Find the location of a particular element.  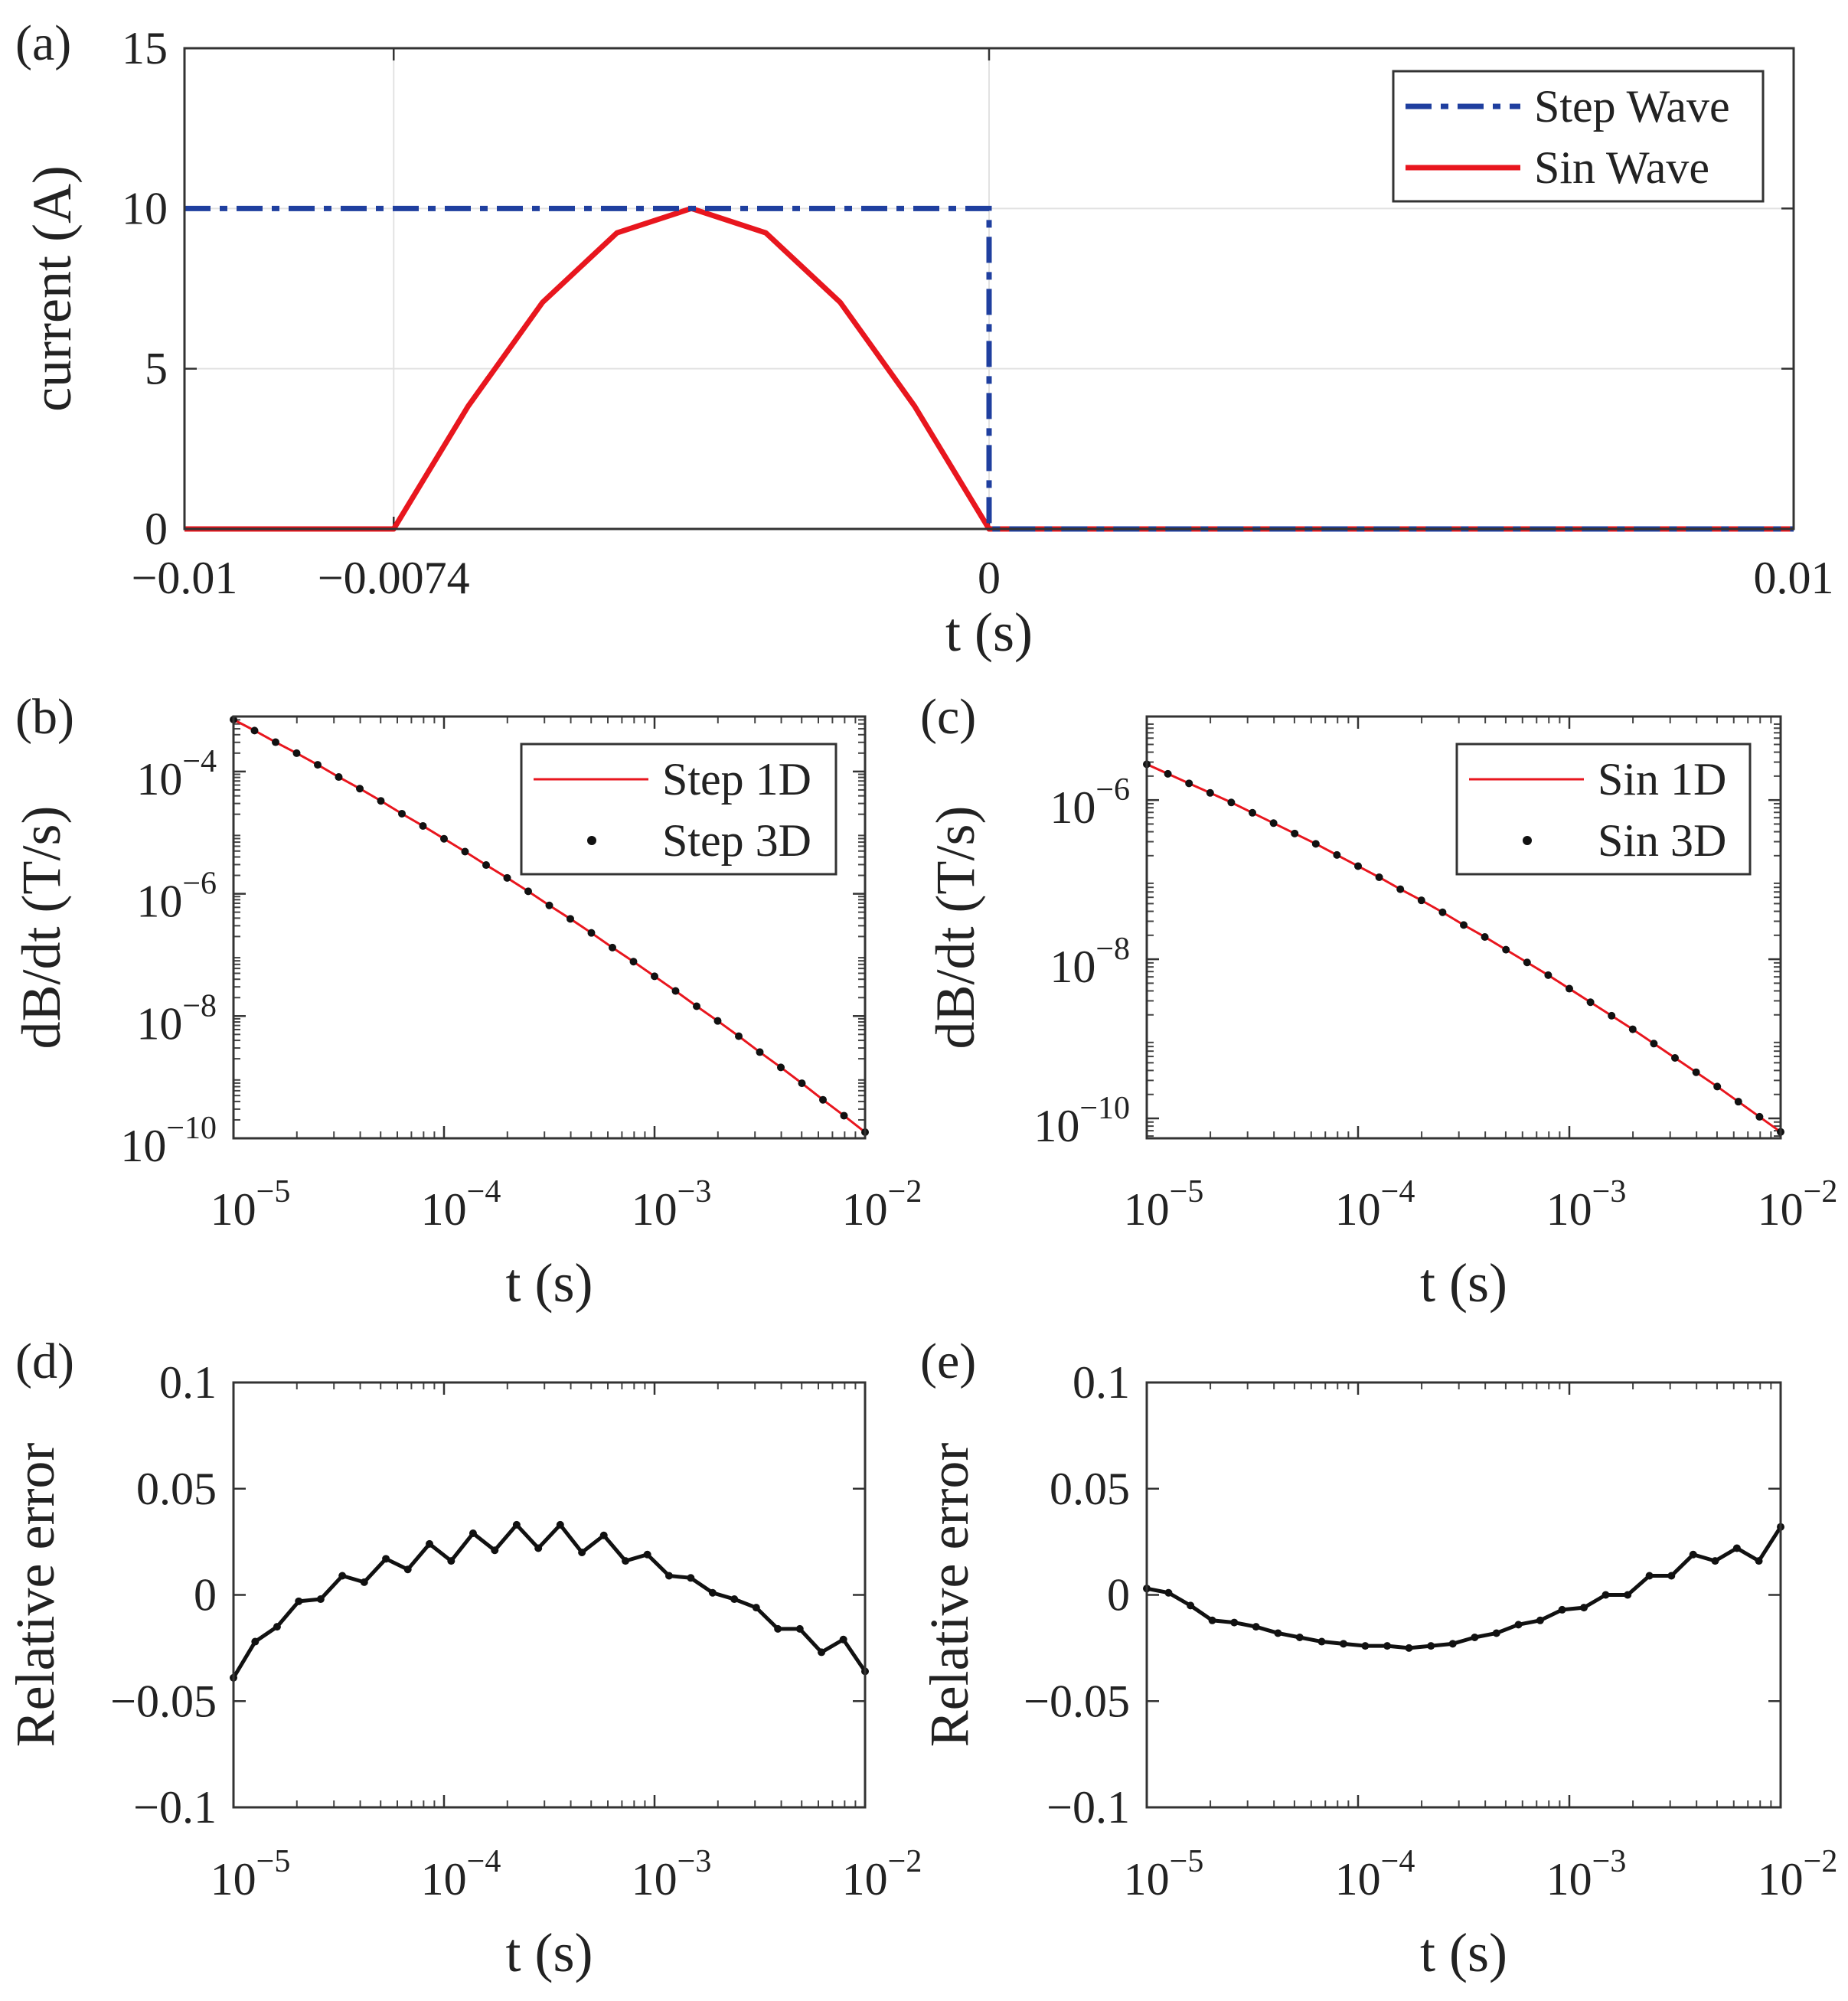

y-tick-label: 10⁻¹⁰ is located at coordinates (168, 1141).